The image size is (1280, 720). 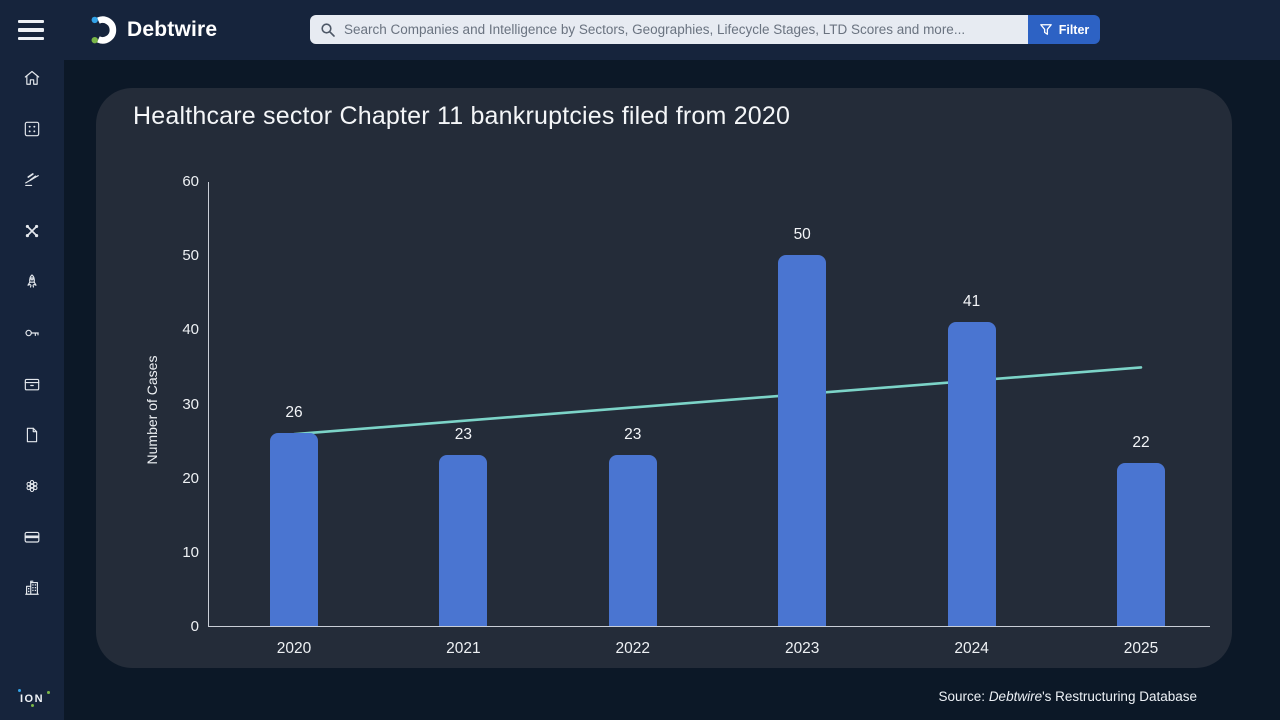 What do you see at coordinates (802, 648) in the screenshot?
I see `x-tick-label: 2023` at bounding box center [802, 648].